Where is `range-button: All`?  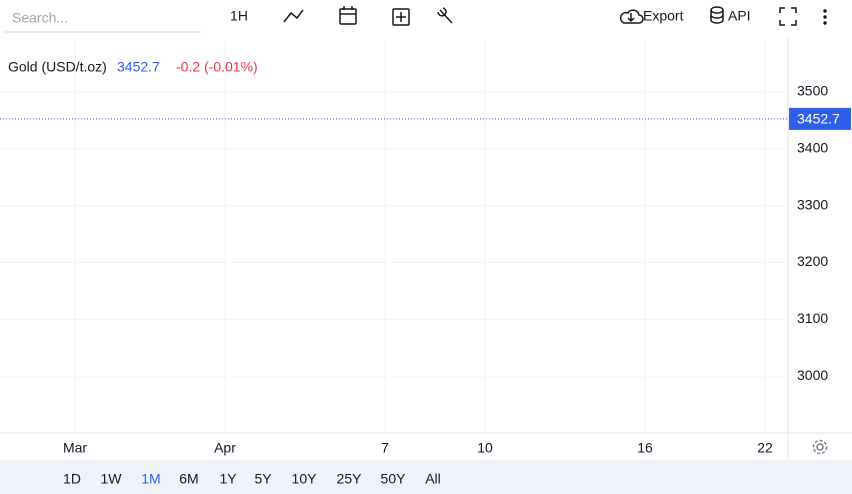 range-button: All is located at coordinates (433, 479).